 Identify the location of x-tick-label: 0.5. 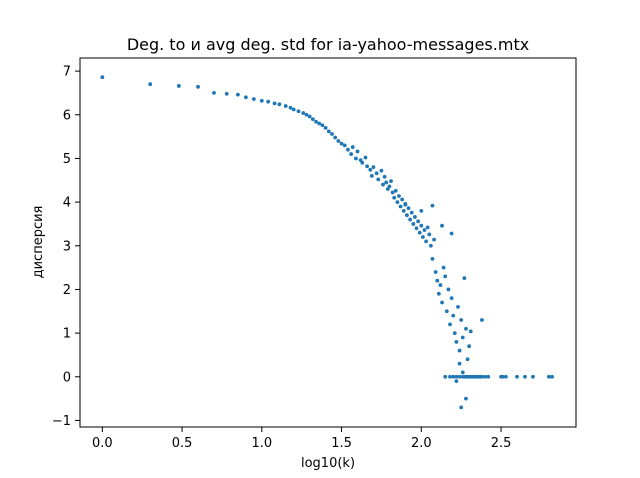
(182, 443).